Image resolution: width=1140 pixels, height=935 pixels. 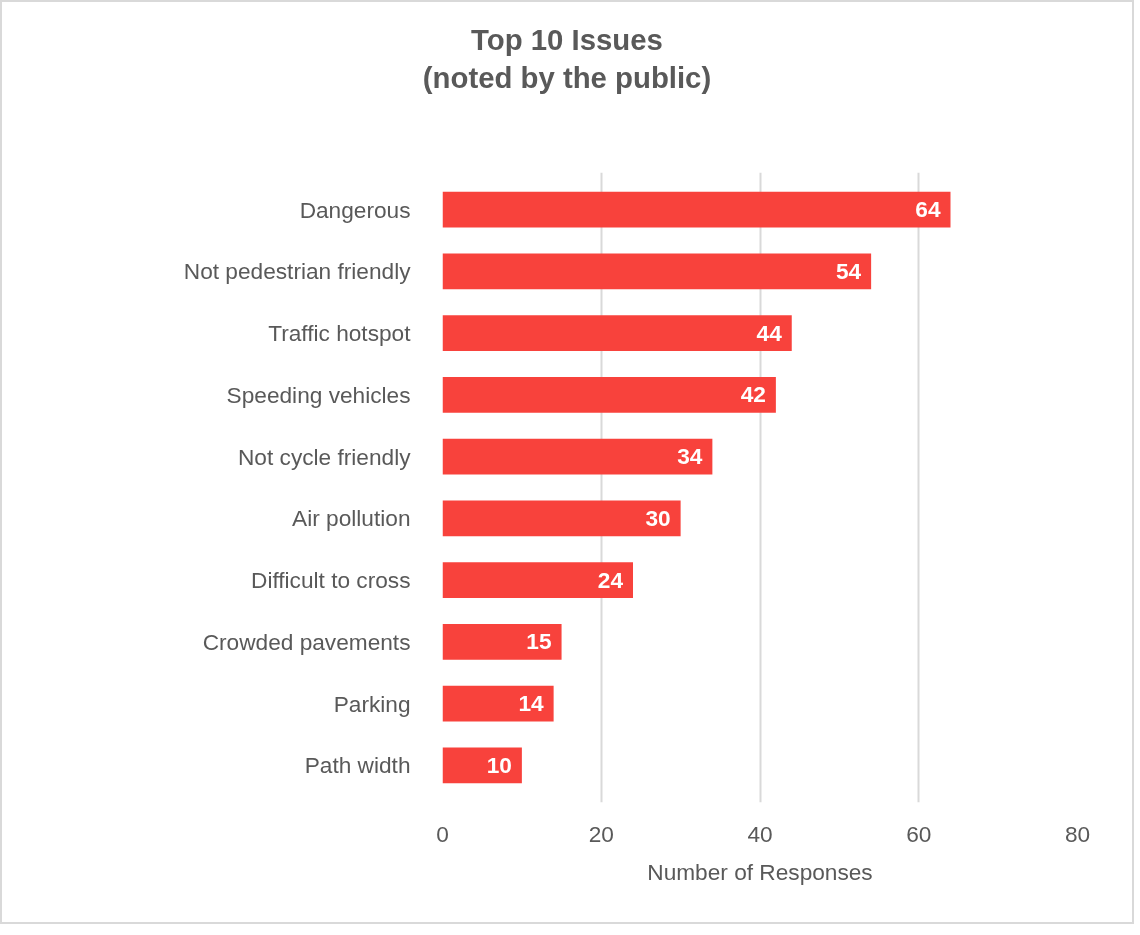 I want to click on data-label: 10, so click(x=499, y=764).